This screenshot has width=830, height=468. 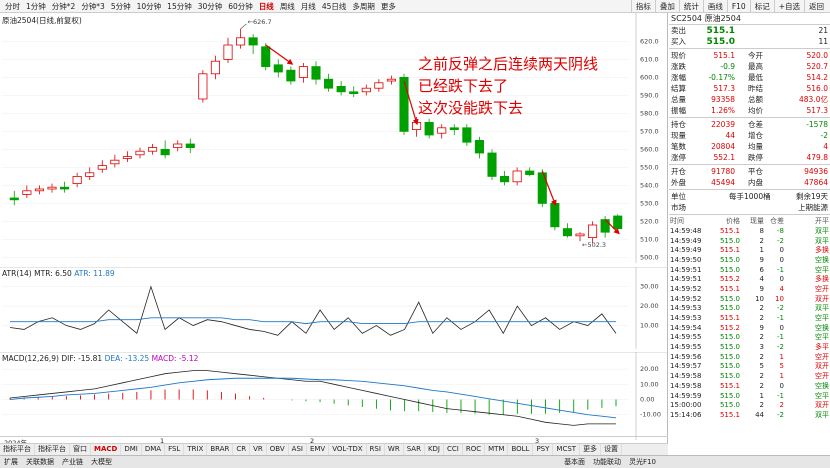 What do you see at coordinates (567, 449) in the screenshot?
I see `indicator-tab-24: MCST` at bounding box center [567, 449].